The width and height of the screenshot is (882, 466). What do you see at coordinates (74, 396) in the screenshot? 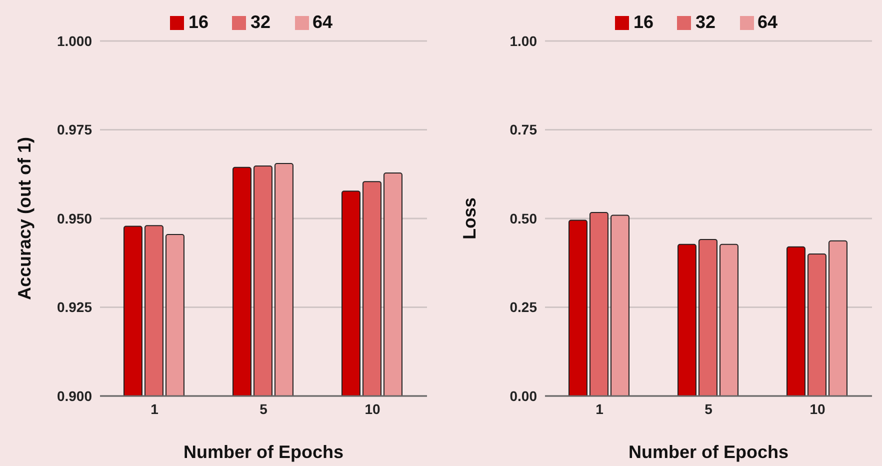
I see `y-tick-label: 0.900` at bounding box center [74, 396].